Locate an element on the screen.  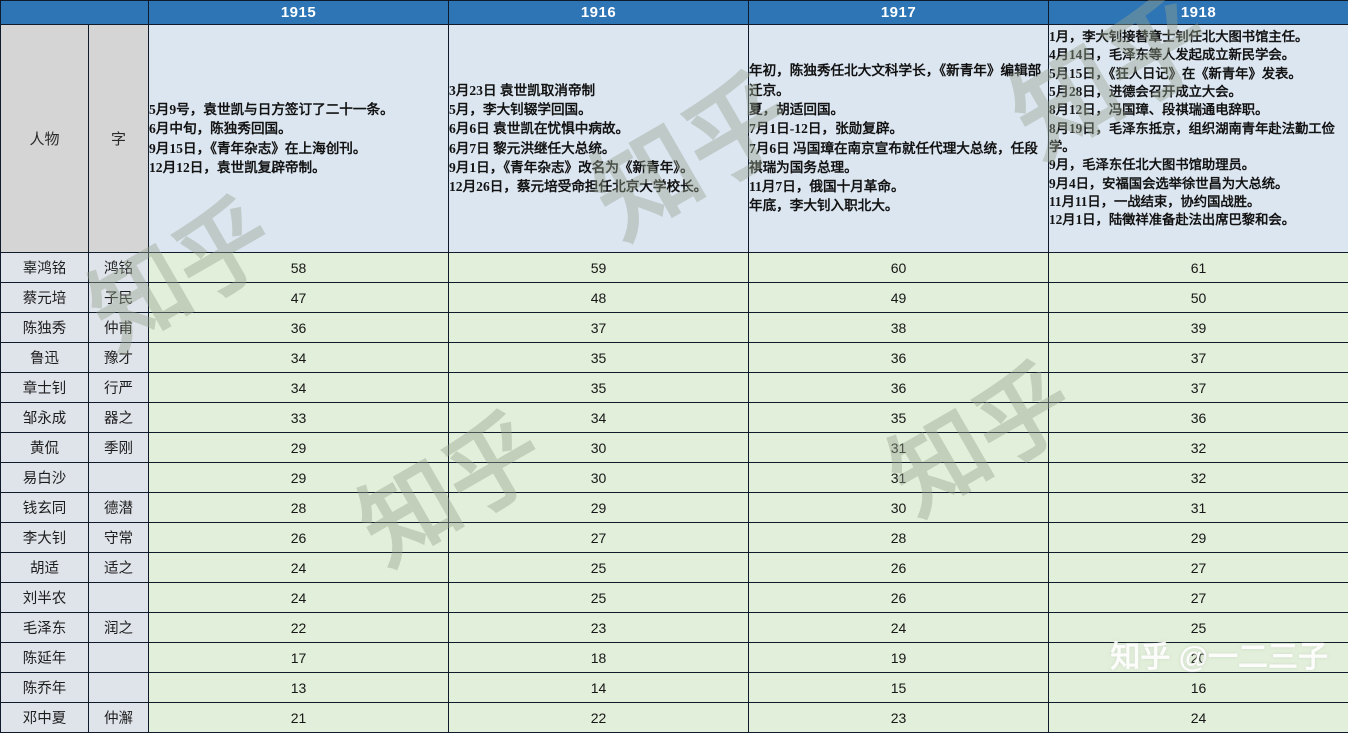
cell-age-1918: 16 is located at coordinates (1198, 688).